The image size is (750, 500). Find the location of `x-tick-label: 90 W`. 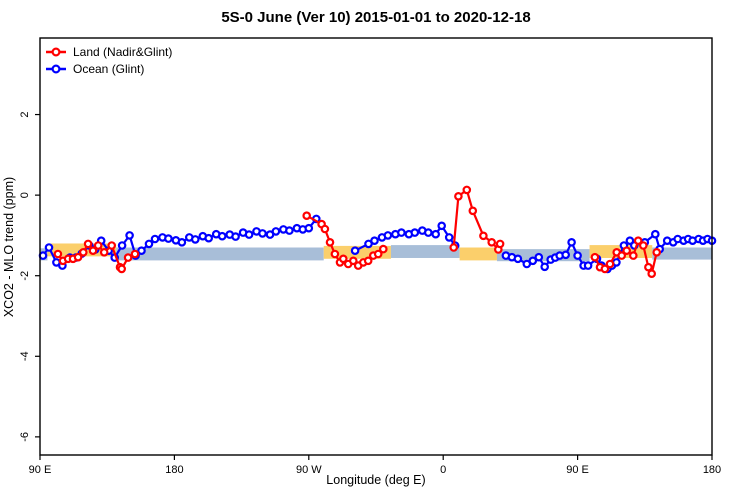

x-tick-label: 90 W is located at coordinates (309, 470).